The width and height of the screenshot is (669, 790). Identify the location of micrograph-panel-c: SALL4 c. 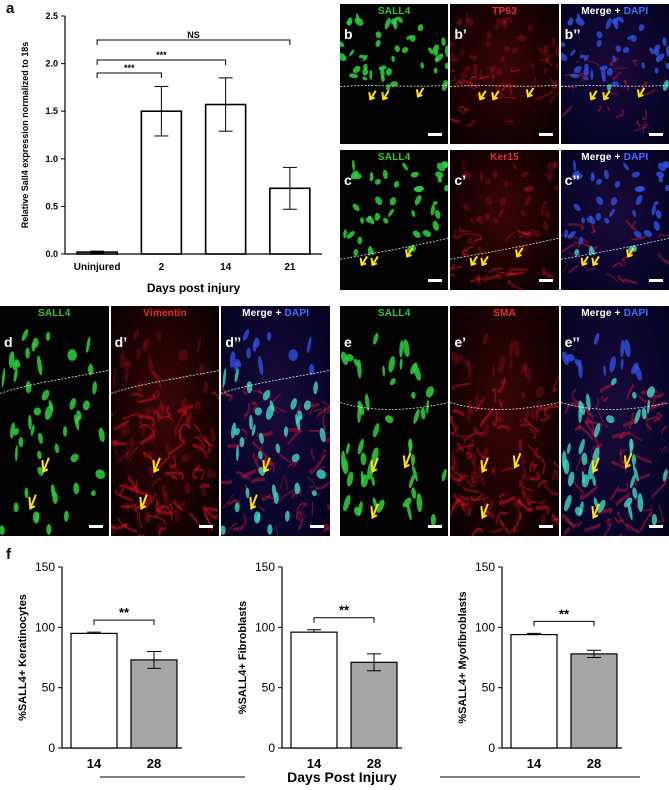
(394, 220).